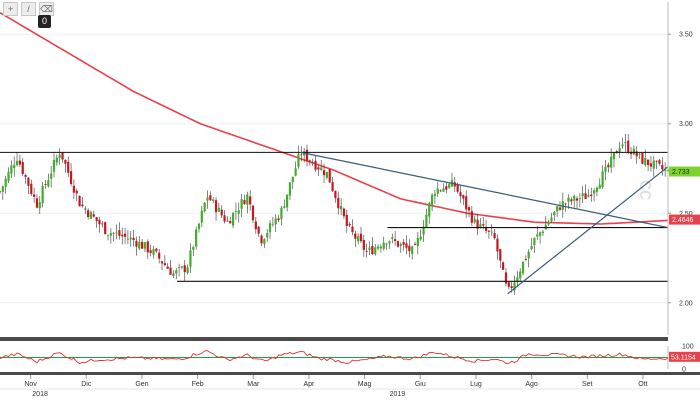 The height and width of the screenshot is (400, 700). I want to click on oscillator-value-tag-bg, so click(684, 356).